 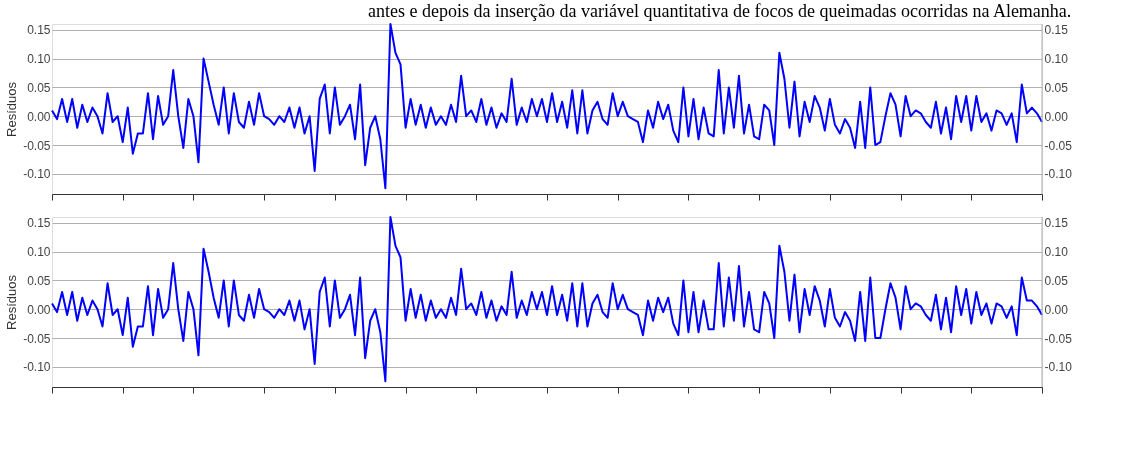 What do you see at coordinates (720, 11) in the screenshot?
I see `chart-title: antes e depois da inserção da variável quantitativa de focos de queimadas ocorridas na Alemanha.` at bounding box center [720, 11].